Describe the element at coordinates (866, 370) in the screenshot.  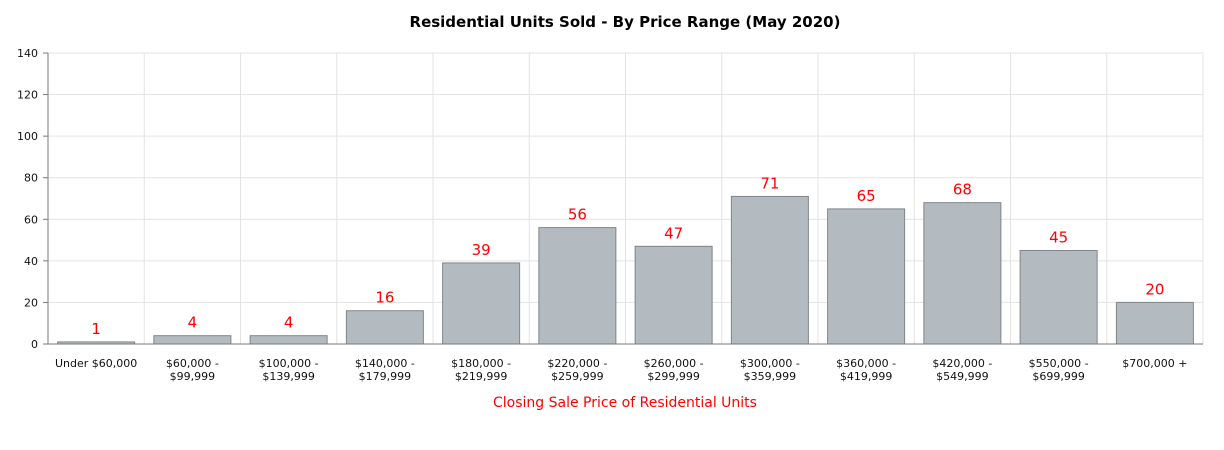
I see `x-tick-label: $360,000 -$419,999` at that location.